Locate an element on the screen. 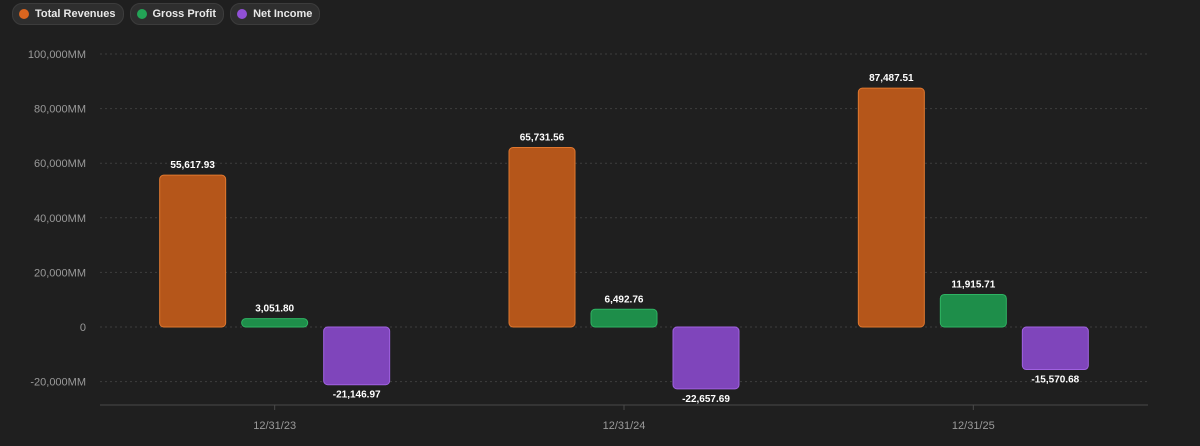  data-label: 11,915.71 is located at coordinates (973, 284).